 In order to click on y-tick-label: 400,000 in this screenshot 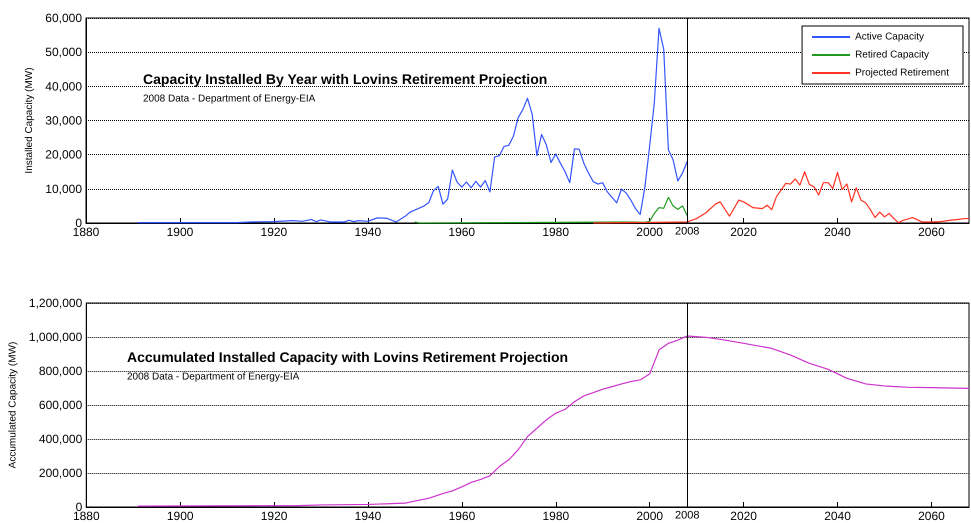, I will do `click(60, 439)`.